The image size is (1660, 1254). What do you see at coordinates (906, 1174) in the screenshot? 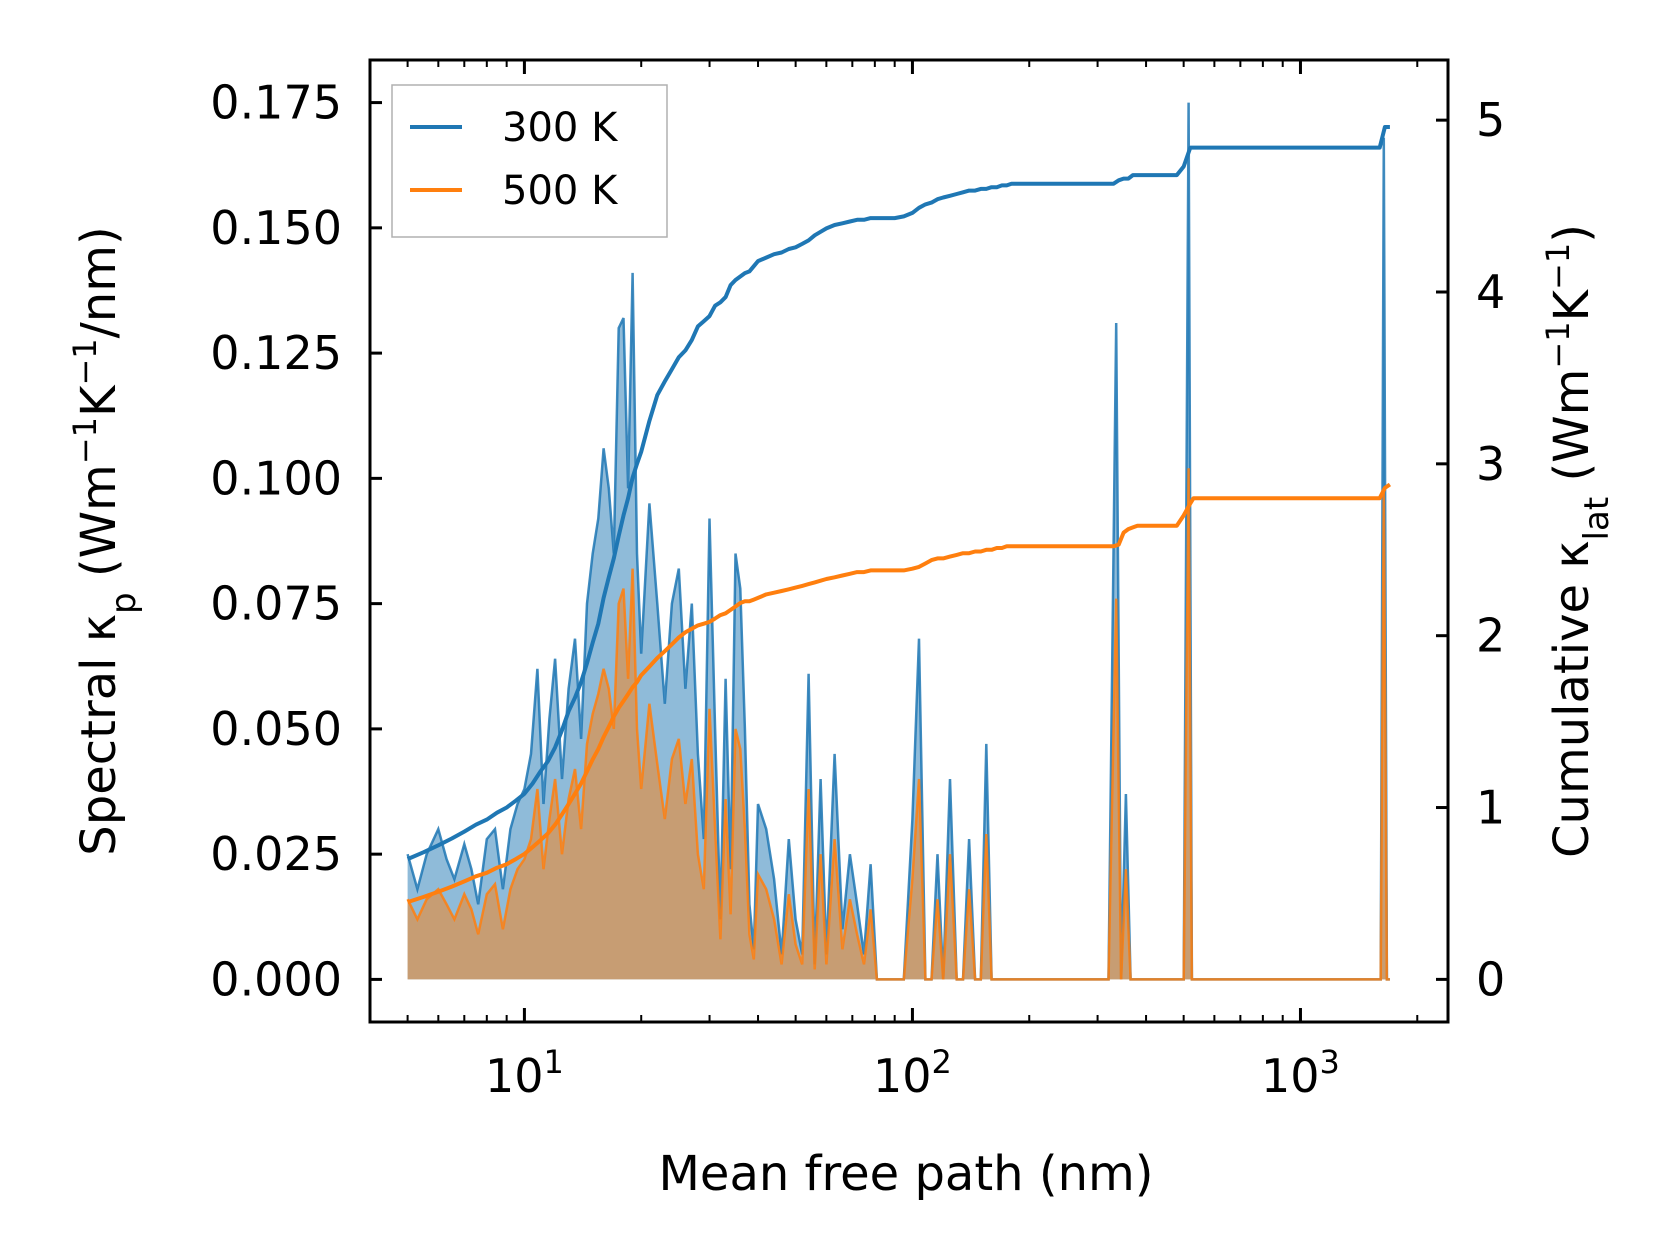
I see `x-axis-title: Mean free path (nm)` at bounding box center [906, 1174].